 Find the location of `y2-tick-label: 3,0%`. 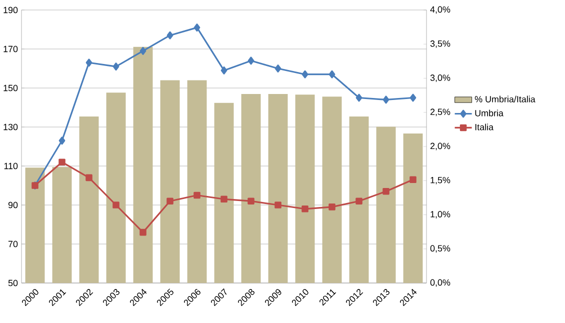

y2-tick-label: 3,0% is located at coordinates (440, 78).